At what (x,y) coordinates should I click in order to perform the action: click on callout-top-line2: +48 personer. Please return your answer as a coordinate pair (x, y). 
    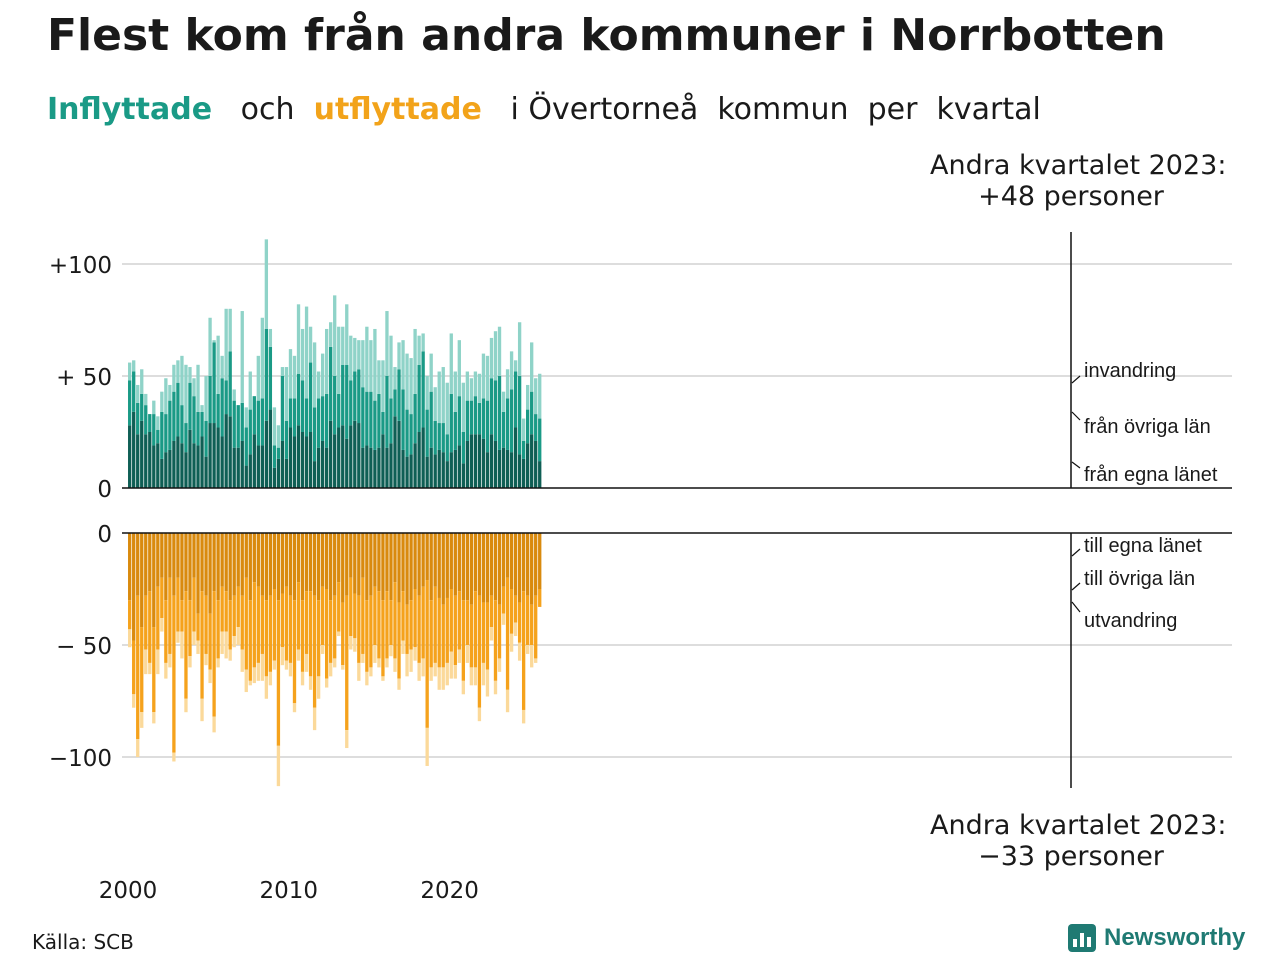
    Looking at the image, I should click on (1071, 196).